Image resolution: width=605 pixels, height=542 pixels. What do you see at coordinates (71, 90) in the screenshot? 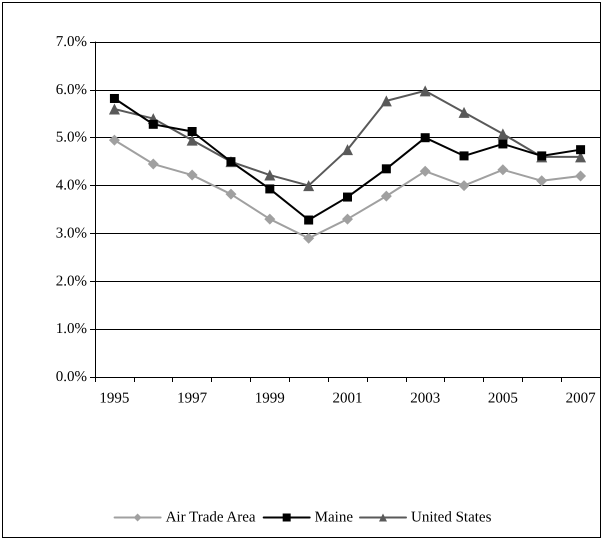
I see `y-tick-label: 6.0%` at bounding box center [71, 90].